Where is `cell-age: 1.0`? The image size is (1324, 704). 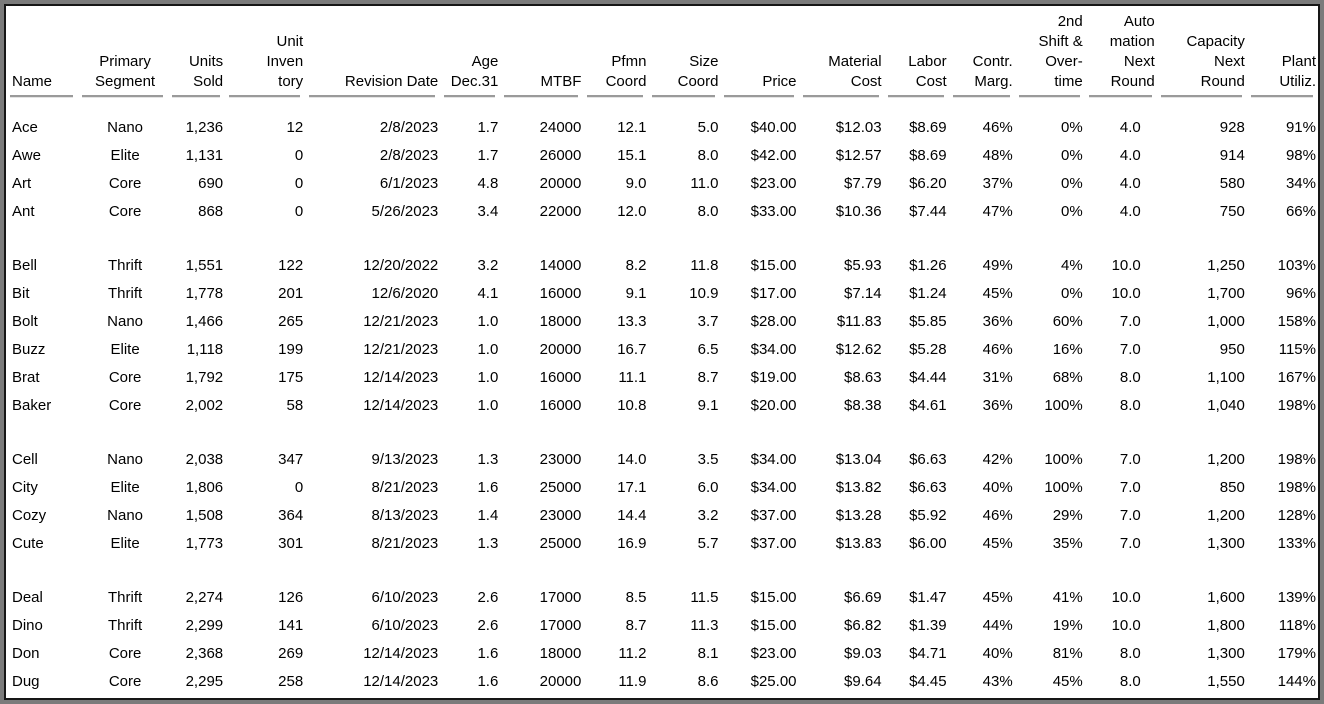 cell-age: 1.0 is located at coordinates (488, 377).